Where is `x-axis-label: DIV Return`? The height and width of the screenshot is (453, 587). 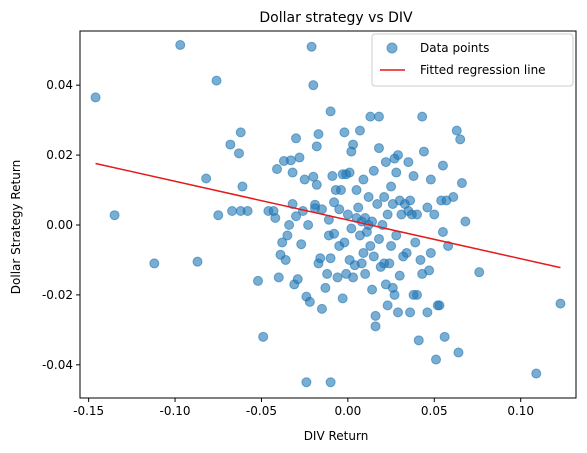 x-axis-label: DIV Return is located at coordinates (336, 436).